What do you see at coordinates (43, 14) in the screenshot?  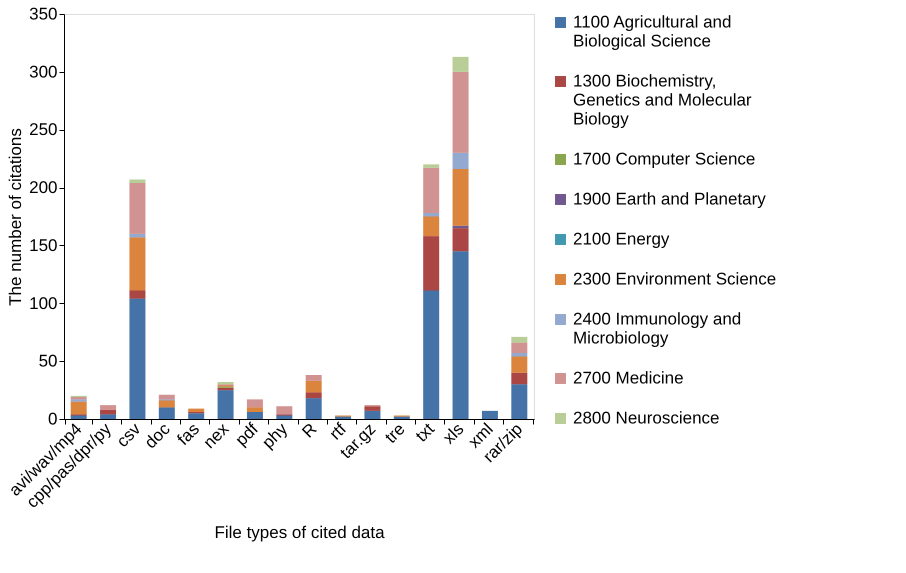 I see `y-tick-label: 350` at bounding box center [43, 14].